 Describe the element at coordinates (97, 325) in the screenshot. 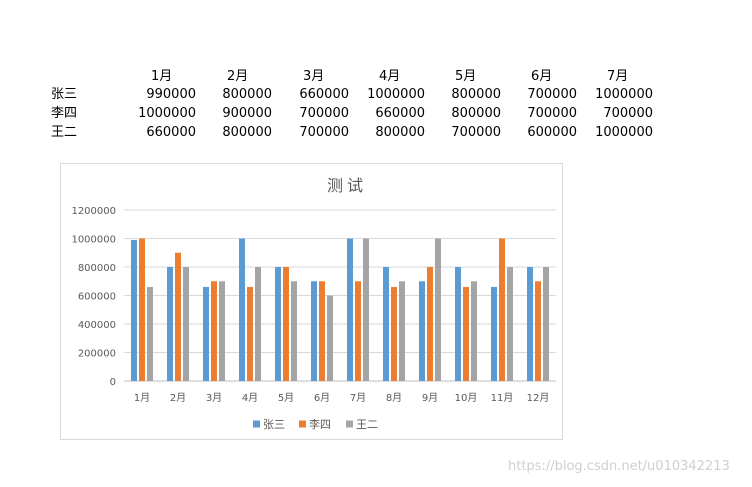

I see `y-tick-label: 400000` at that location.